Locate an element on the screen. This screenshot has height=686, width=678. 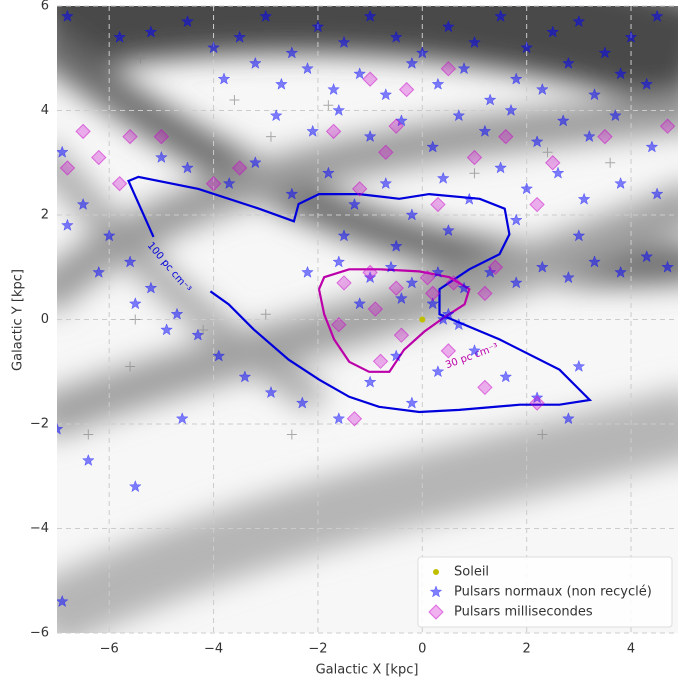
y-tick-label: −4 is located at coordinates (39, 528).